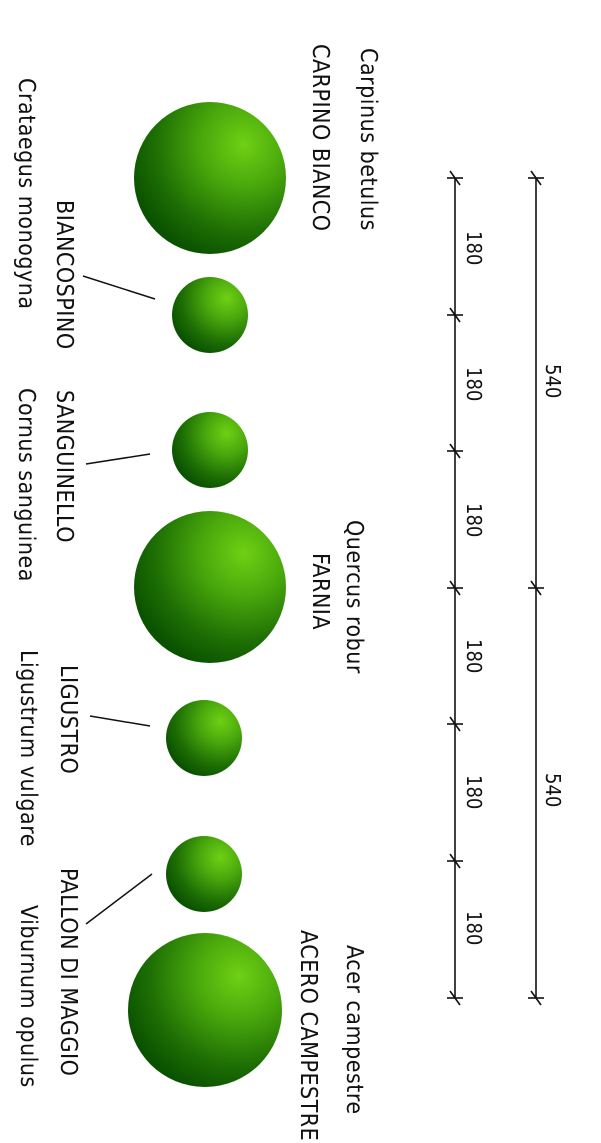  Describe the element at coordinates (205, 1010) in the screenshot. I see `tree-crown-acer` at that location.